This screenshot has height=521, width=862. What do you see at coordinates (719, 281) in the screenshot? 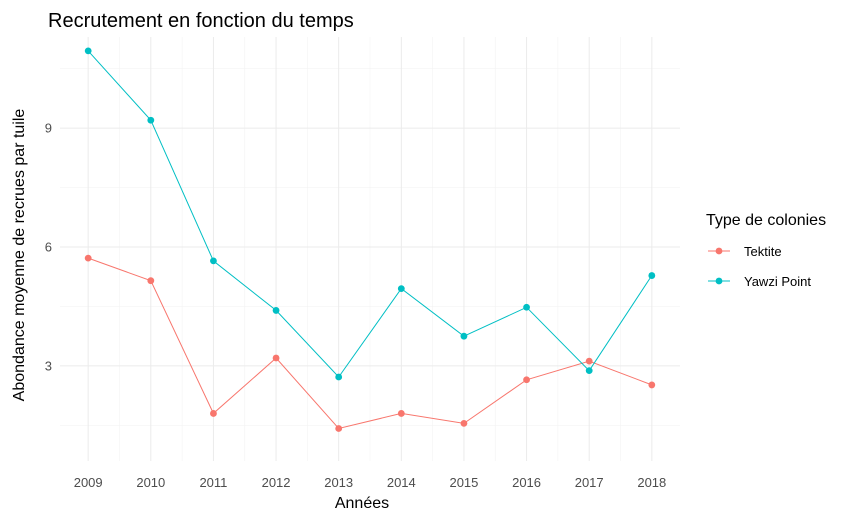
I see `legend-marker-yawzi-point` at bounding box center [719, 281].